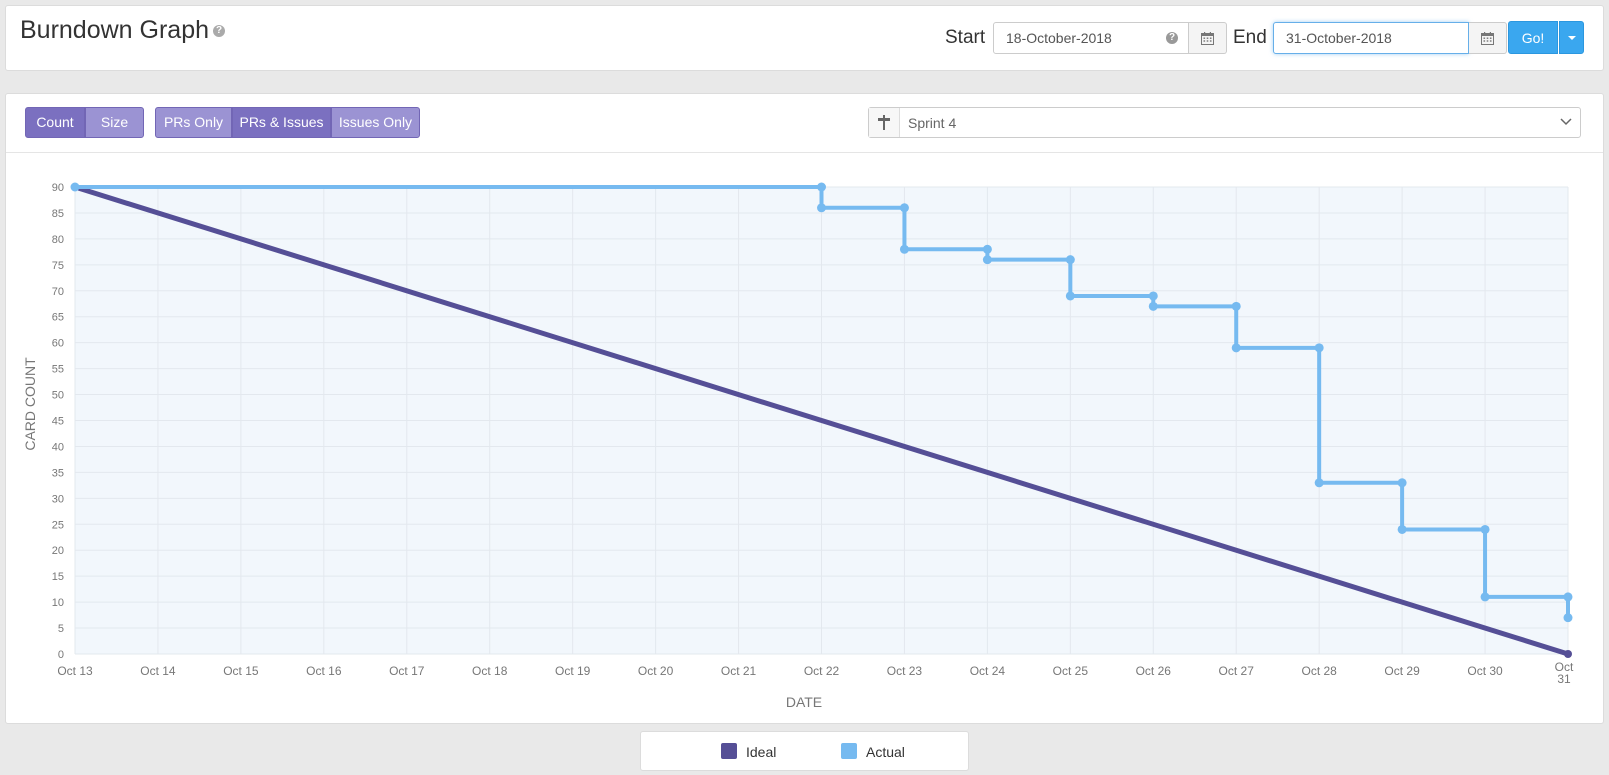 The image size is (1609, 775). I want to click on y-tick-label: 60, so click(58, 344).